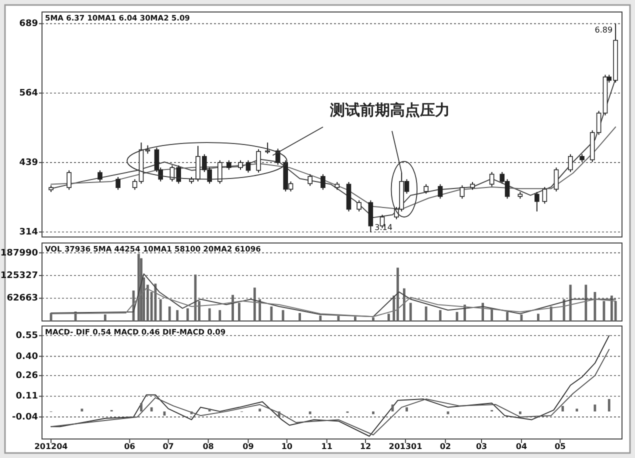 The width and height of the screenshot is (635, 458). I want to click on x-tick-label: 06, so click(130, 447).